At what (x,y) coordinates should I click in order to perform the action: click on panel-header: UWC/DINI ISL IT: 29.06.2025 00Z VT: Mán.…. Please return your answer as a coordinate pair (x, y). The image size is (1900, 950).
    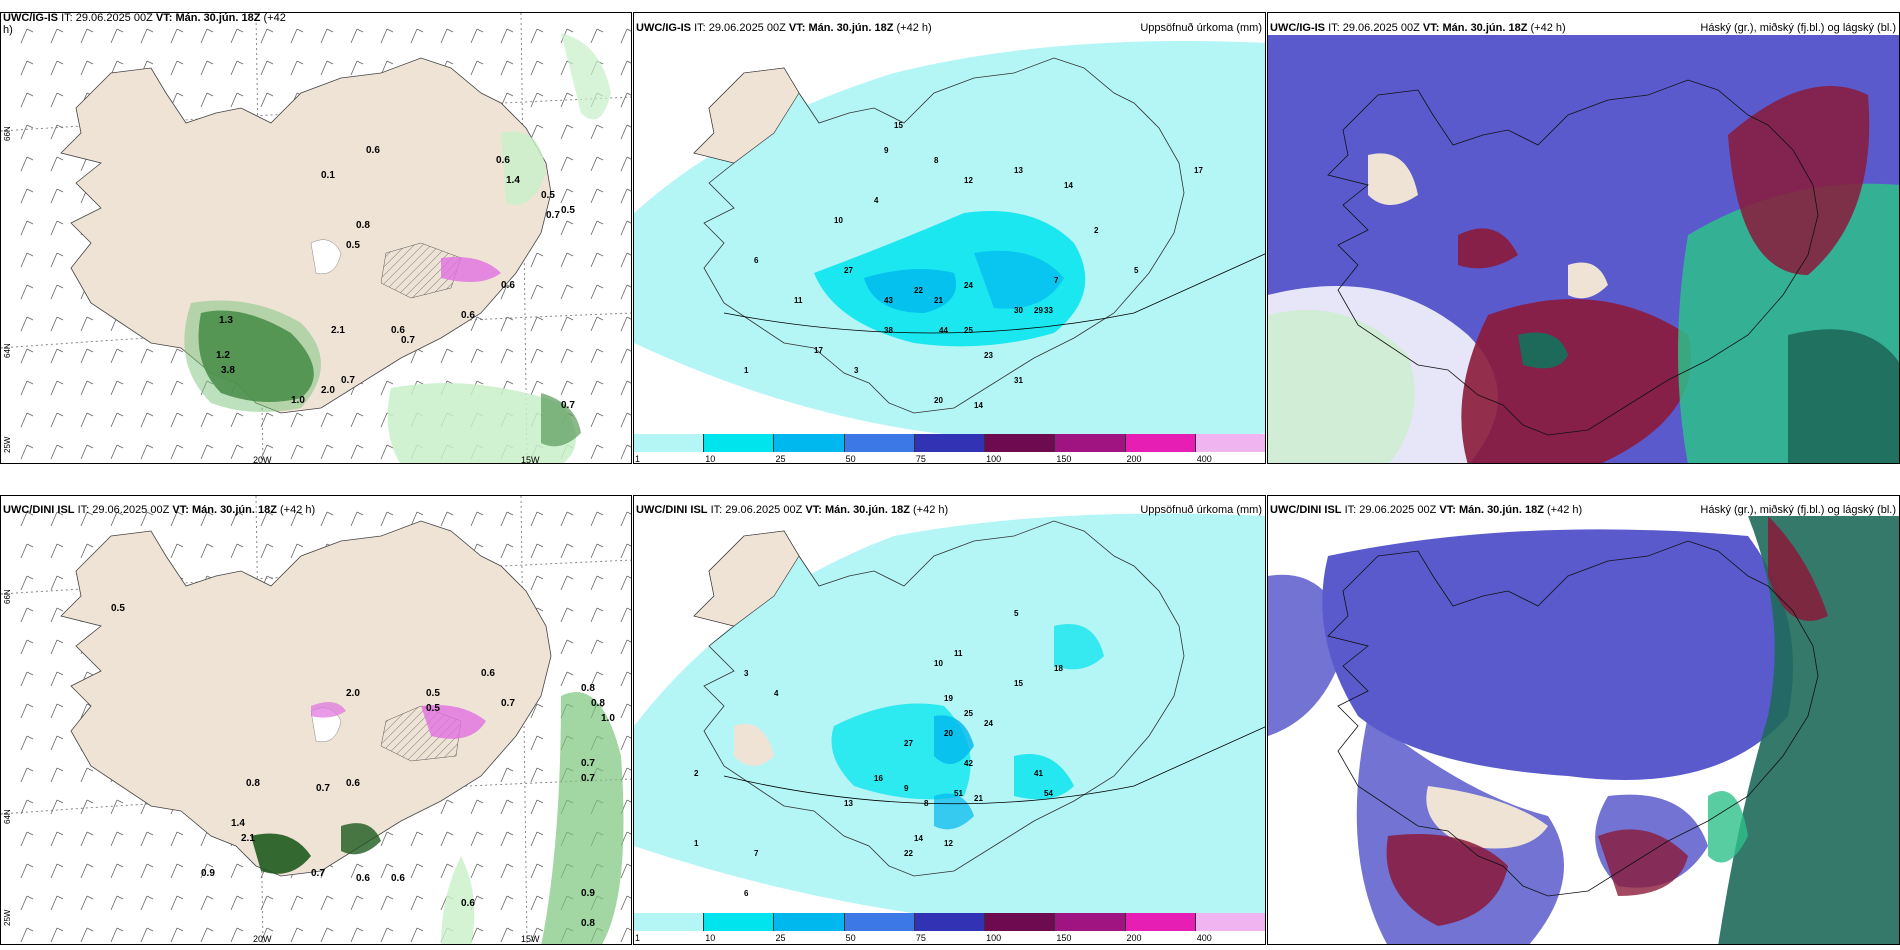
    Looking at the image, I should click on (792, 510).